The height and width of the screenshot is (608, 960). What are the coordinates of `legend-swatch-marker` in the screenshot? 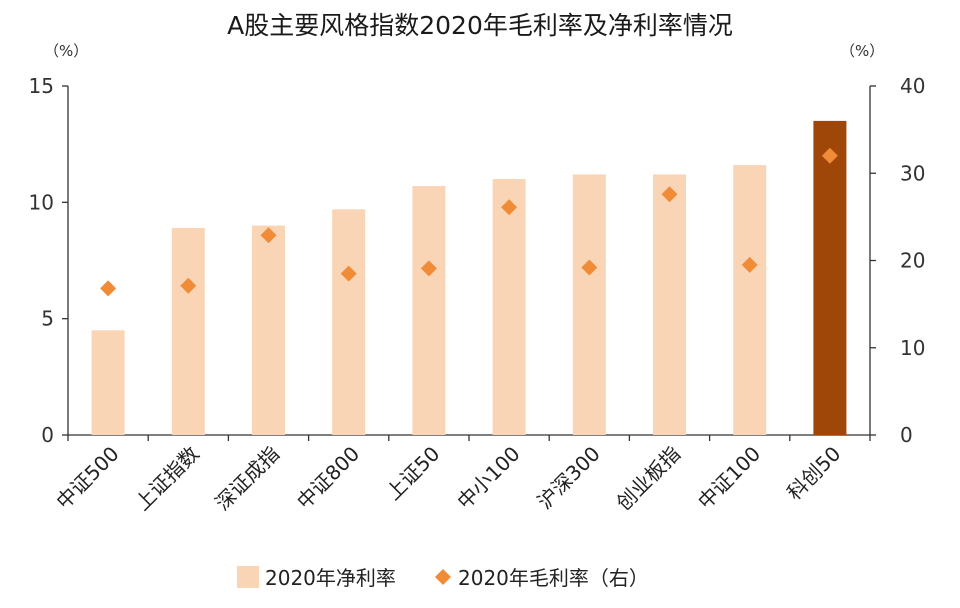 It's located at (443, 577).